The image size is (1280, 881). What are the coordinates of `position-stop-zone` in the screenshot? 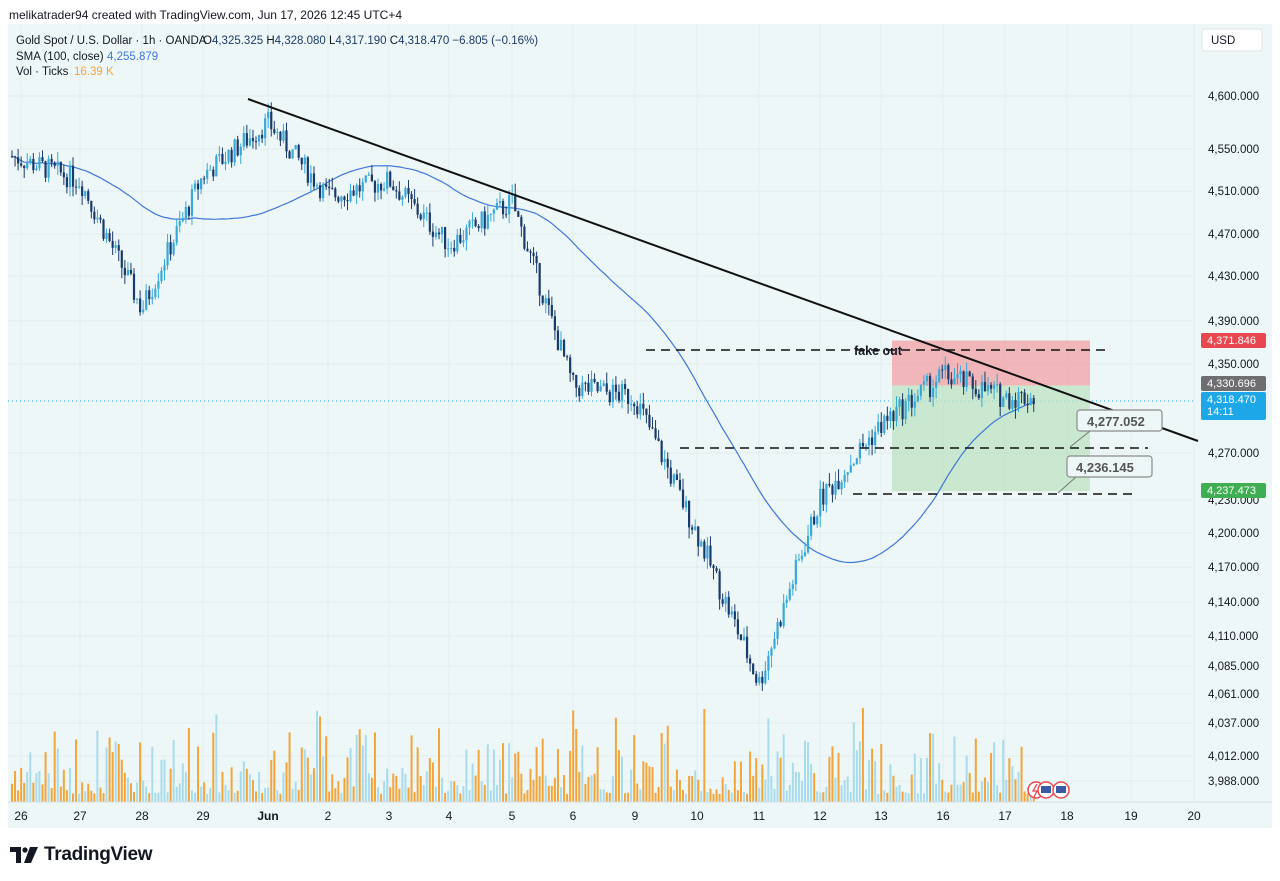 It's located at (991, 363).